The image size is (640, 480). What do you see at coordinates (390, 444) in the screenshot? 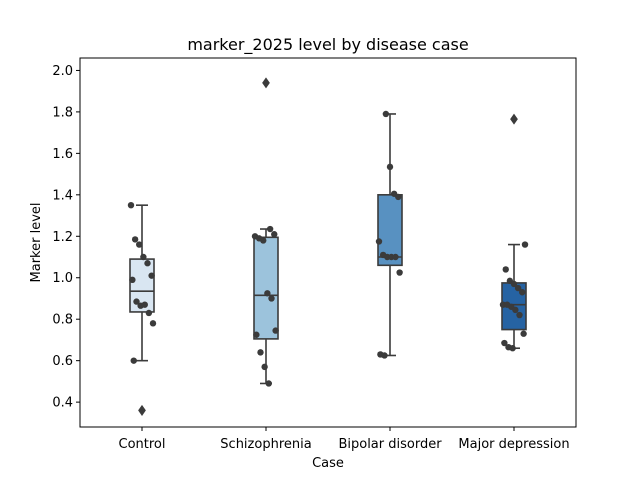
I see `x-tick-label: Bipolar disorder` at bounding box center [390, 444].